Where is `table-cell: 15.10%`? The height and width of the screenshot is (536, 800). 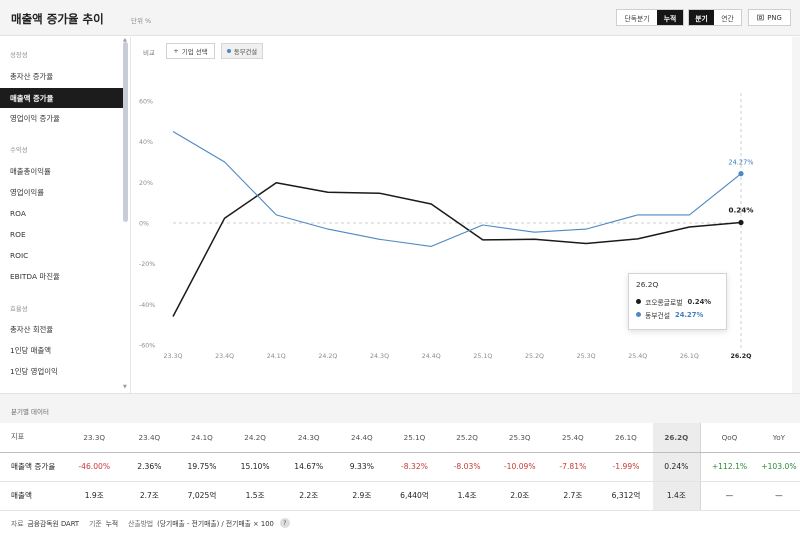
table-cell: 15.10% is located at coordinates (255, 467).